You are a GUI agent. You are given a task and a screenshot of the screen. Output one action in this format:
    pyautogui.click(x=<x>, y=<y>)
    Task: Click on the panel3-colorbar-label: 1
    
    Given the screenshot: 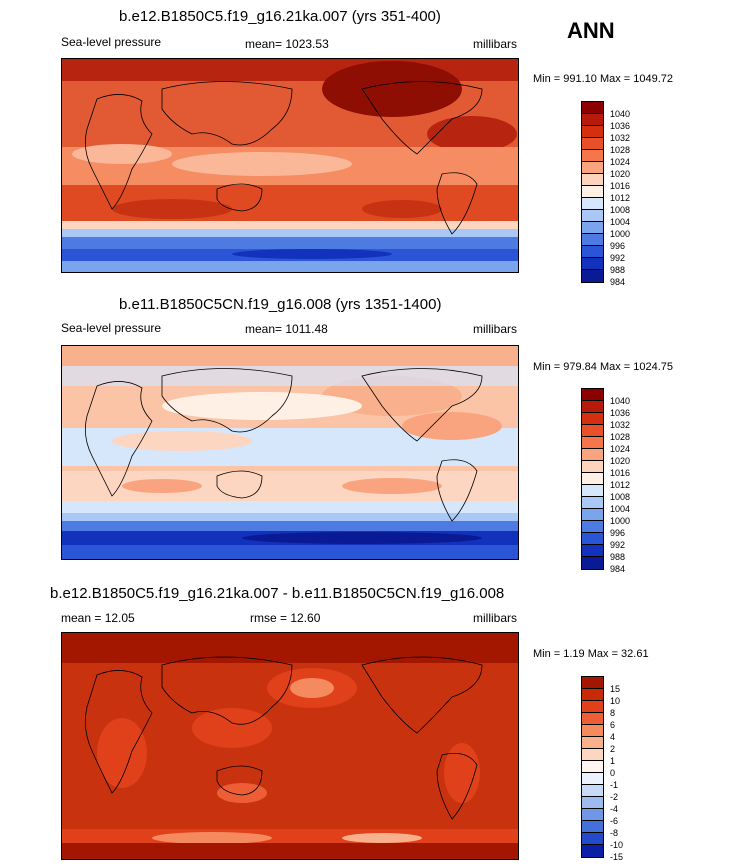 What is the action you would take?
    pyautogui.click(x=613, y=761)
    